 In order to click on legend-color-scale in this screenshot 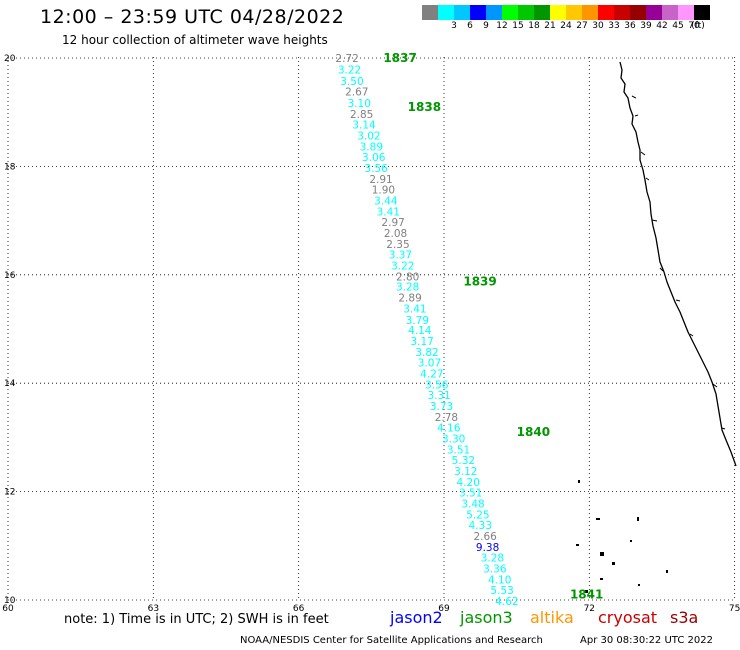, I will do `click(566, 12)`.